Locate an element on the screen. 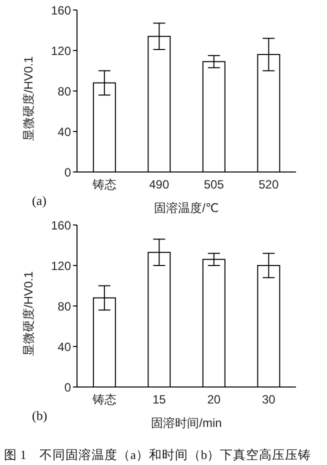 The width and height of the screenshot is (327, 465). x-tick-label: 490 is located at coordinates (159, 185).